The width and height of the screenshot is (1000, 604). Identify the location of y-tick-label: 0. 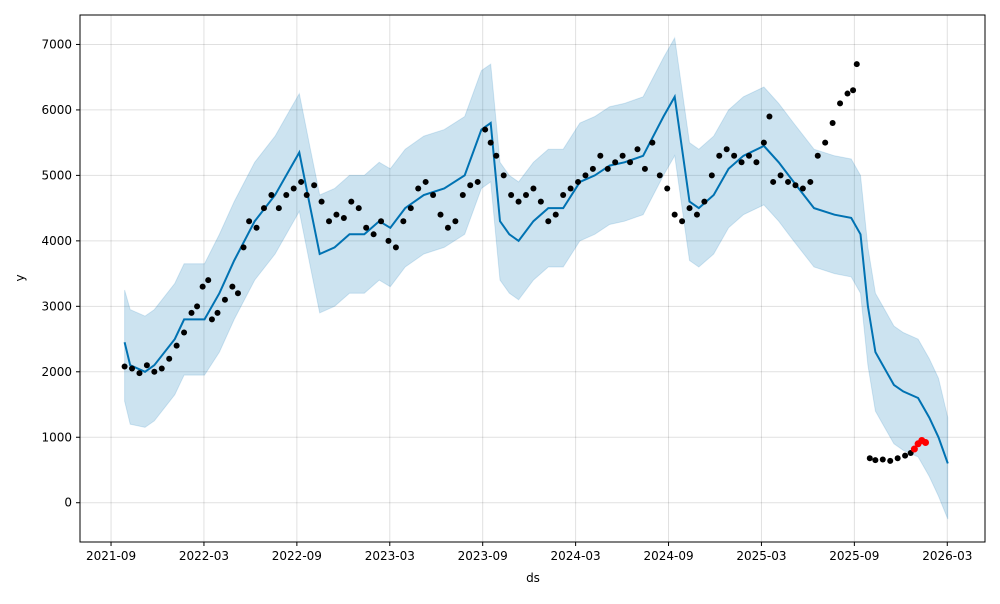
(68, 503).